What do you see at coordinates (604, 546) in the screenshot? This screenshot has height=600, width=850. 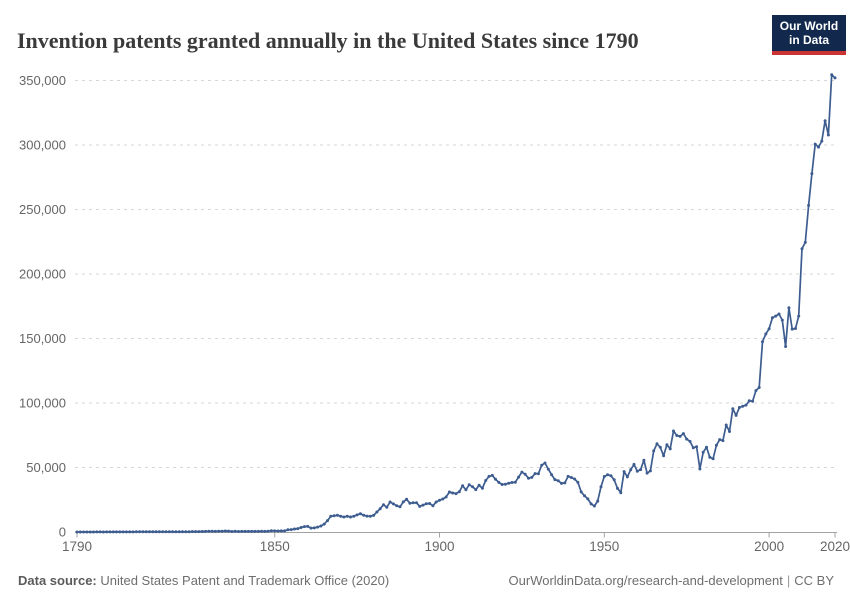 I see `x-axis-label: 1950` at bounding box center [604, 546].